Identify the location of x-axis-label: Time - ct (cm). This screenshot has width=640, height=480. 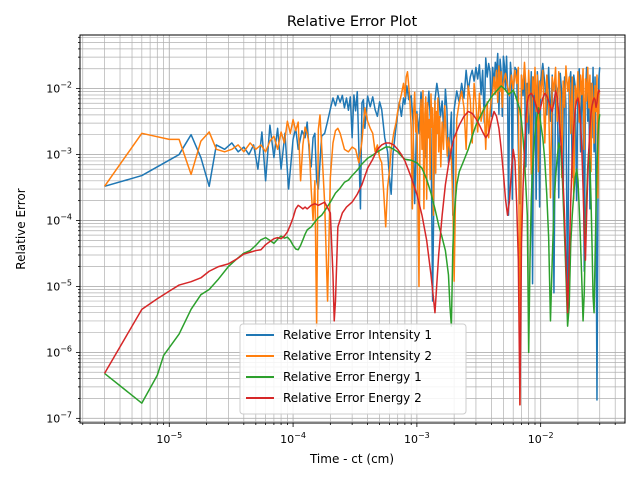
(351, 459).